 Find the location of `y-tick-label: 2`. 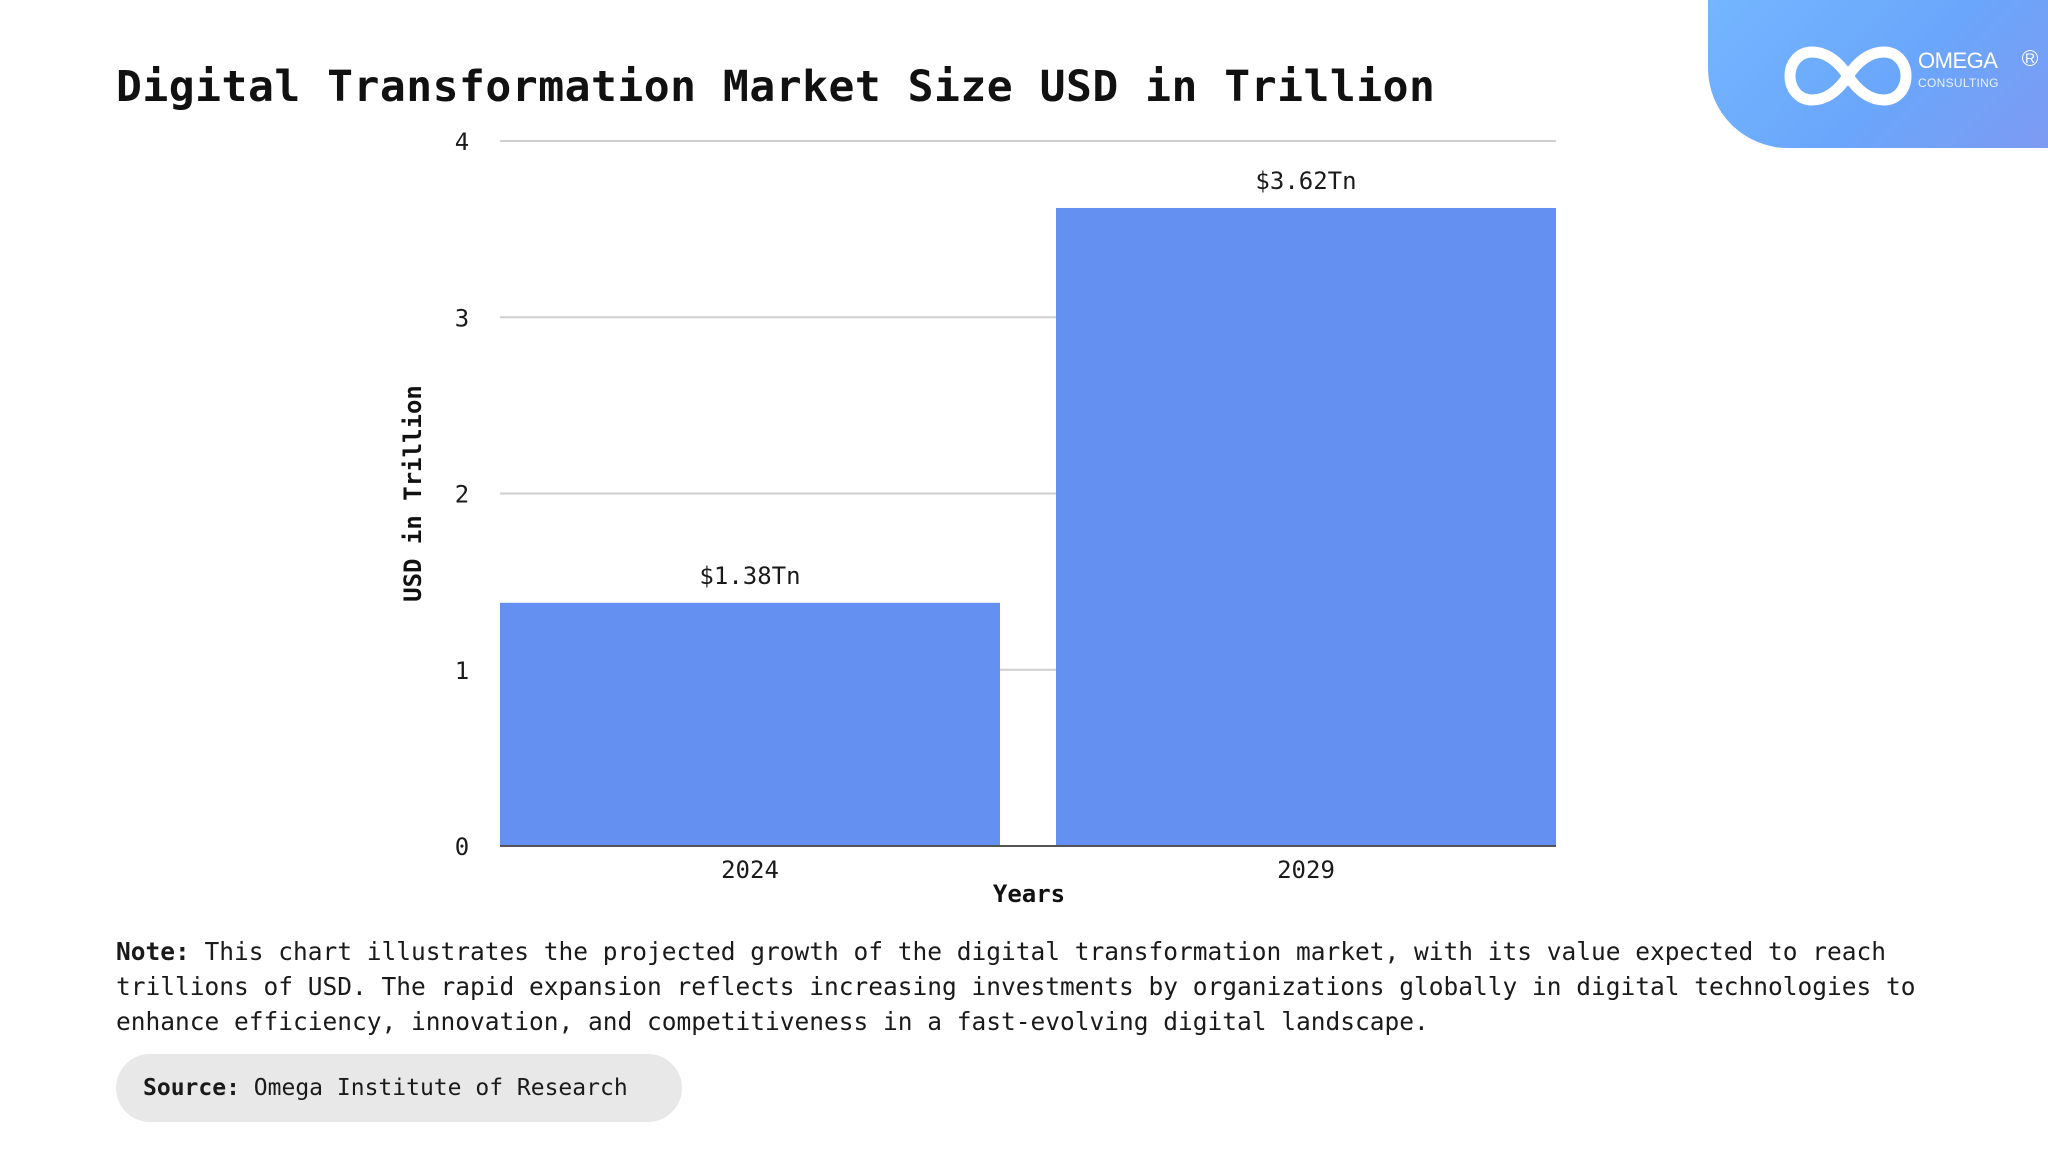

y-tick-label: 2 is located at coordinates (462, 495).